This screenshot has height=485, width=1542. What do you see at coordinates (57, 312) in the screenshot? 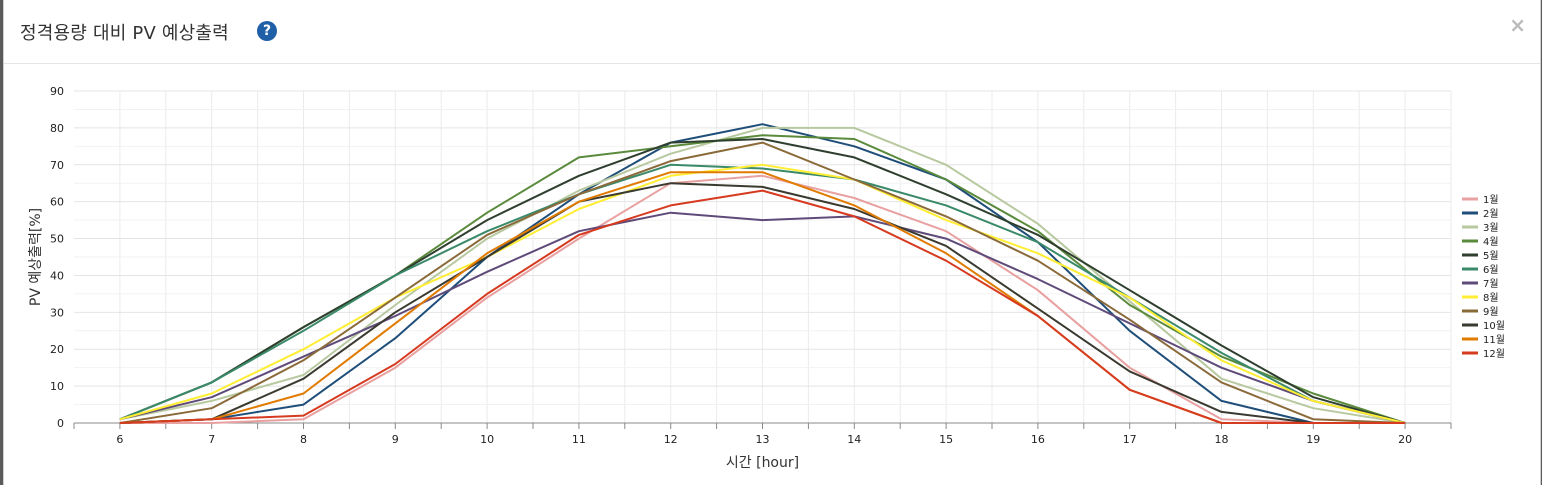
I see `y-tick-label: 30` at bounding box center [57, 312].